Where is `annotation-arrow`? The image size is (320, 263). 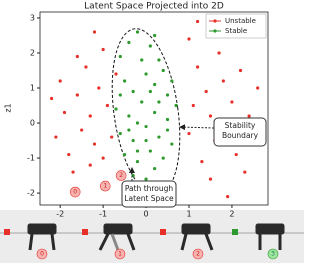 annotation-arrow is located at coordinates (197, 127).